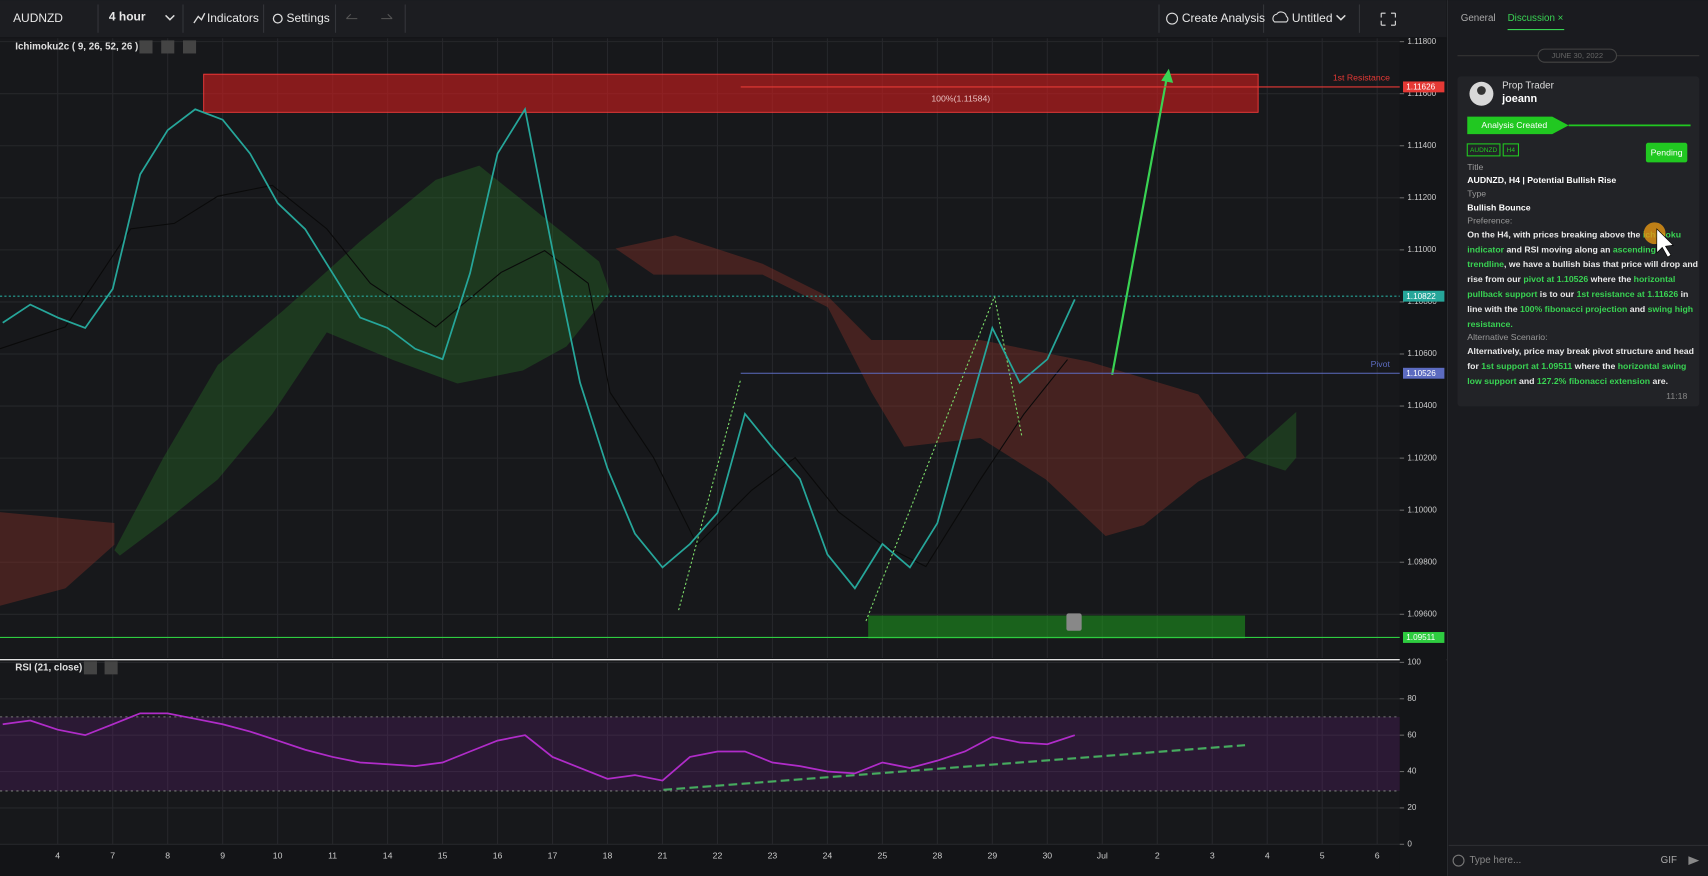 This screenshot has width=1708, height=876. Describe the element at coordinates (993, 856) in the screenshot. I see `x-tick-label: 29` at that location.